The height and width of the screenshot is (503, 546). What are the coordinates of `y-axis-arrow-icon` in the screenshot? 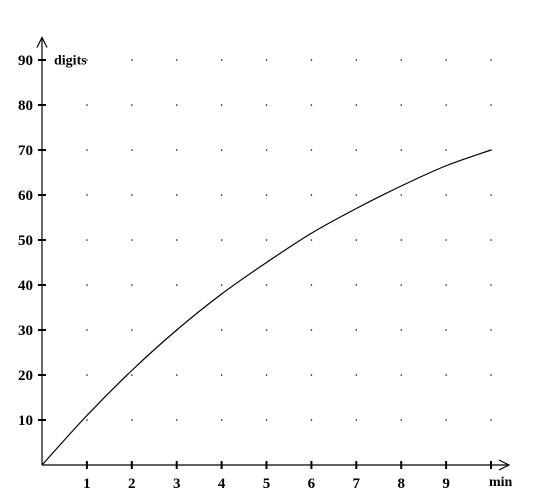 It's located at (42, 42).